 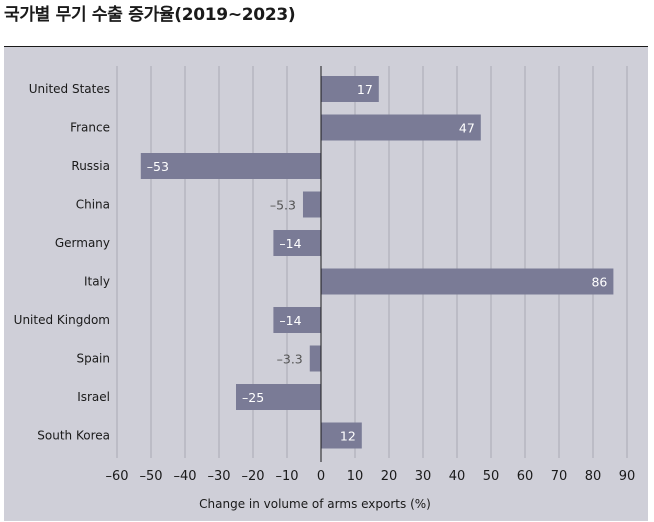 I want to click on x-tick-label: –40, so click(x=184, y=476).